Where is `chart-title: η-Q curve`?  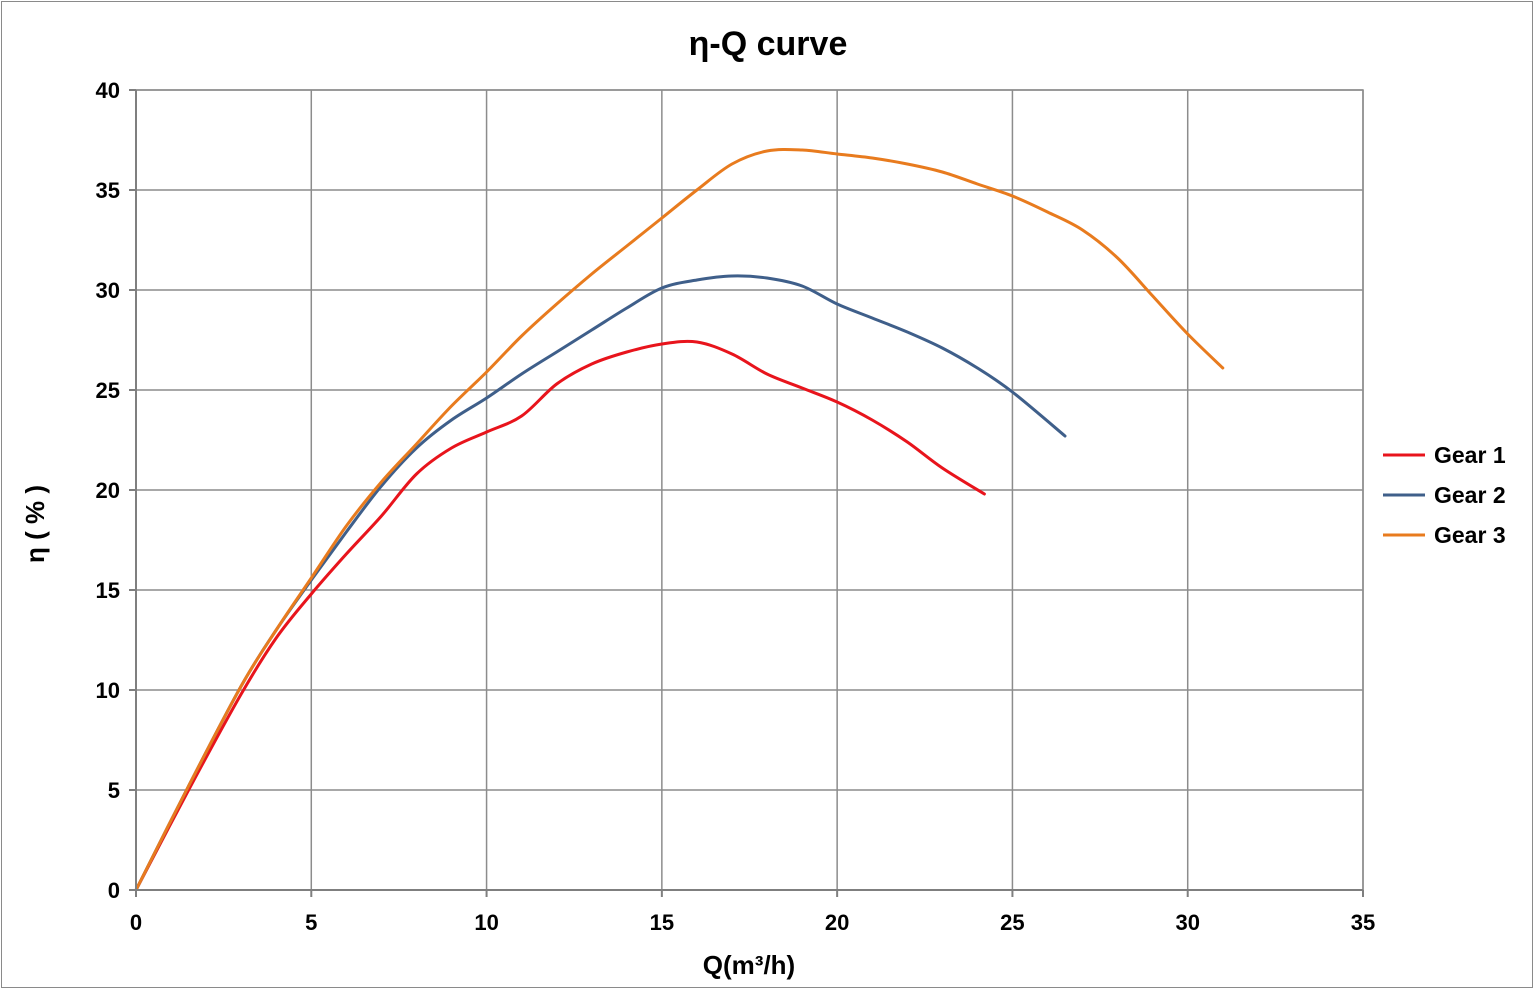
chart-title: η-Q curve is located at coordinates (768, 44).